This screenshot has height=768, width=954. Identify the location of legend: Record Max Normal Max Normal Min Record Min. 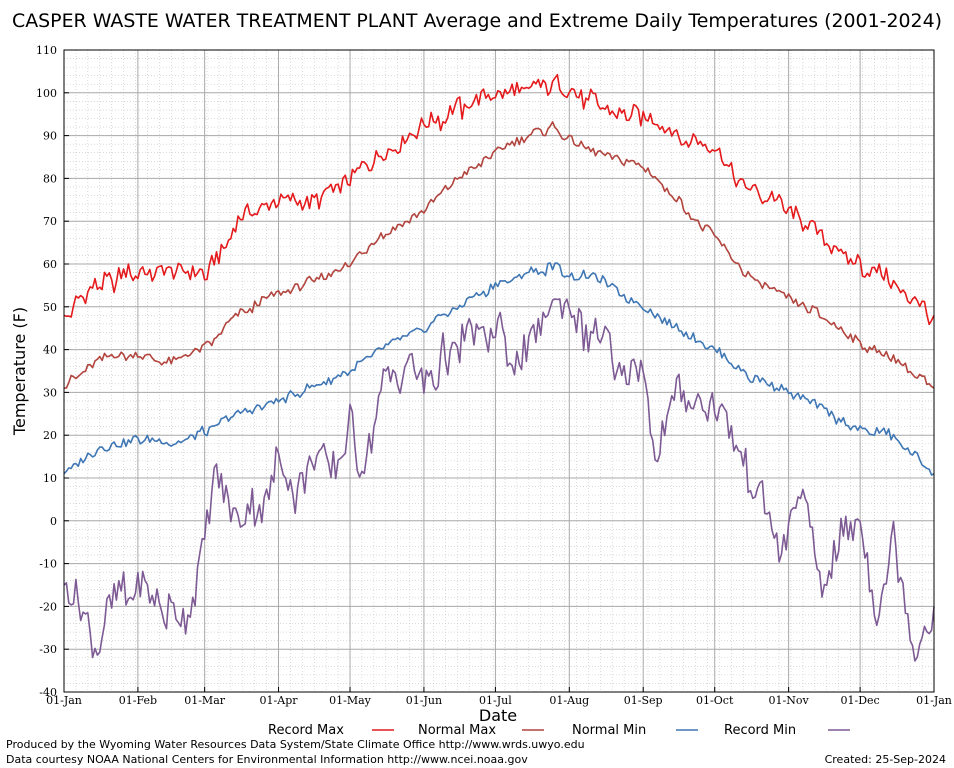
(559, 730).